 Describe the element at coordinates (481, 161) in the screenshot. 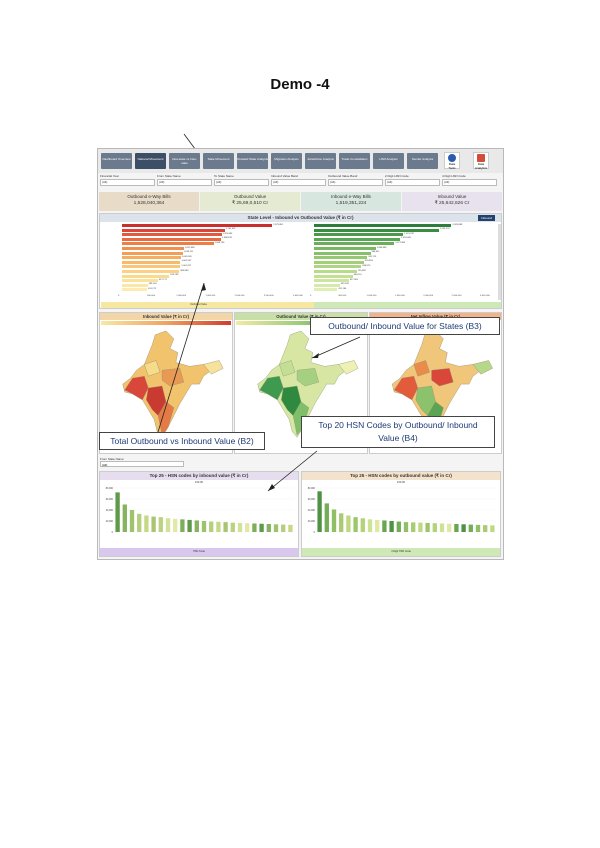

I see `data-analytics-icon: Data Analytics` at that location.